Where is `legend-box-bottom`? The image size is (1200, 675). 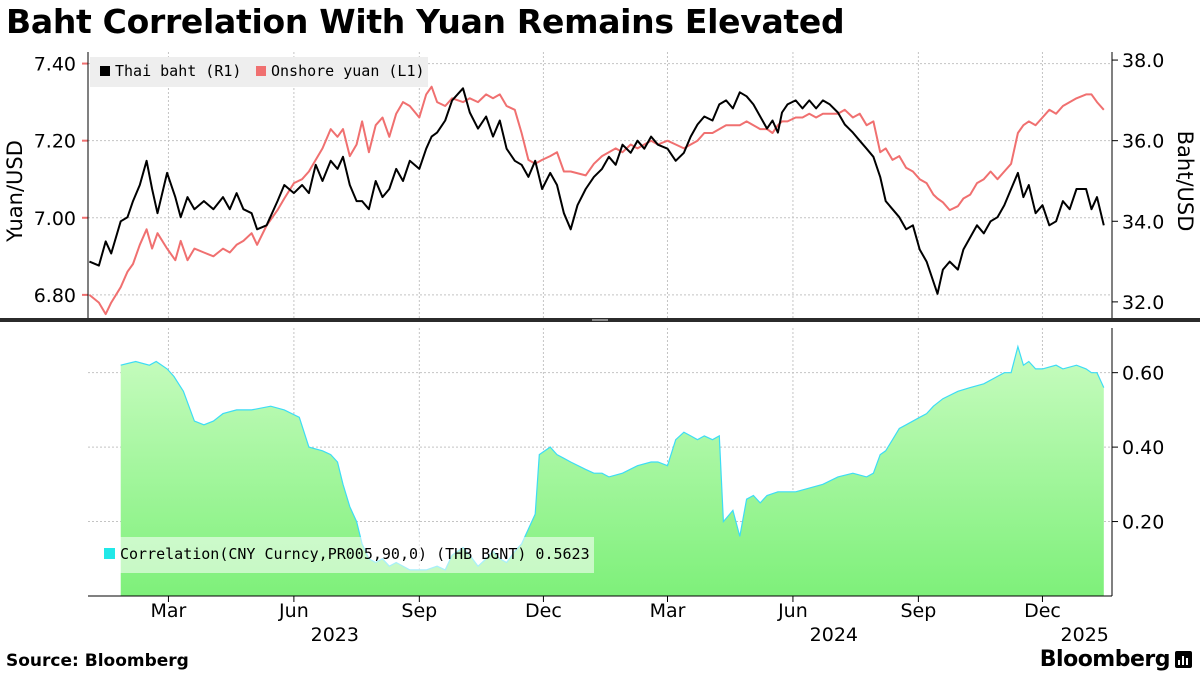 legend-box-bottom is located at coordinates (345, 555).